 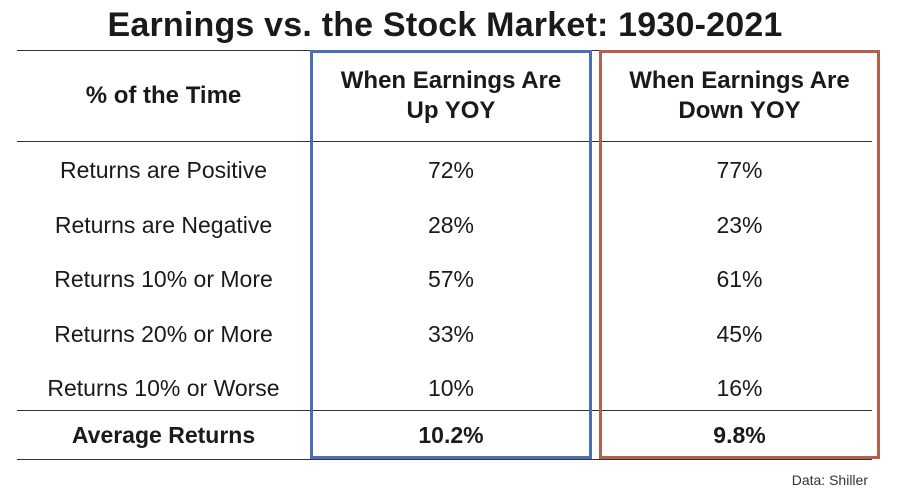 I want to click on row-label: Returns are Positive, so click(x=163, y=170).